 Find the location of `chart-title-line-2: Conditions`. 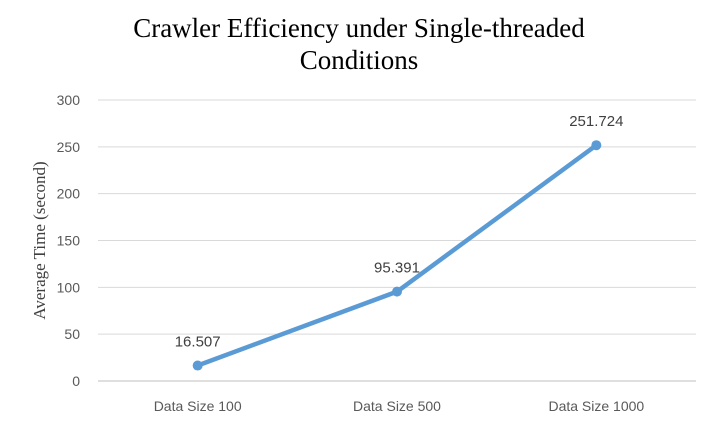

chart-title-line-2: Conditions is located at coordinates (359, 60).